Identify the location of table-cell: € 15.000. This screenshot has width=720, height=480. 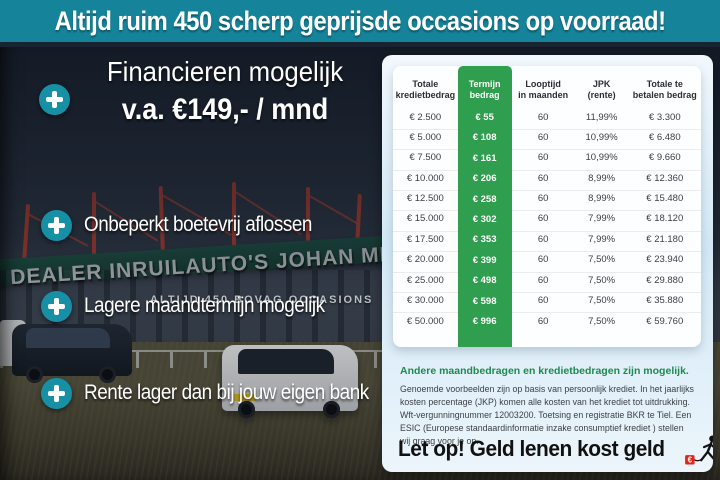
(425, 220).